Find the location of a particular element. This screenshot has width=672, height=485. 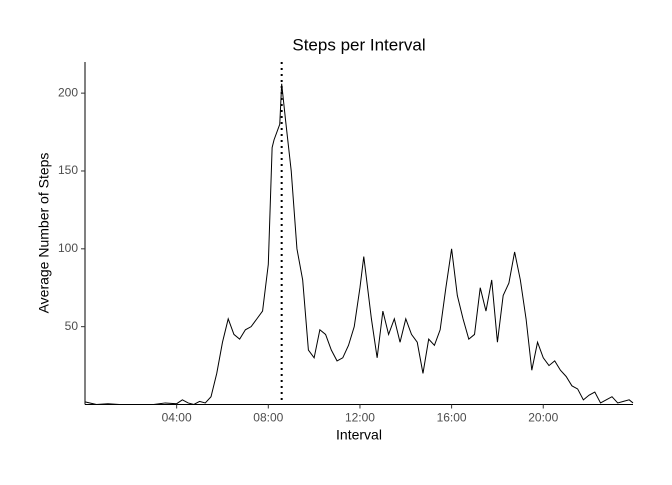

y-tick-label: 50 is located at coordinates (72, 326).